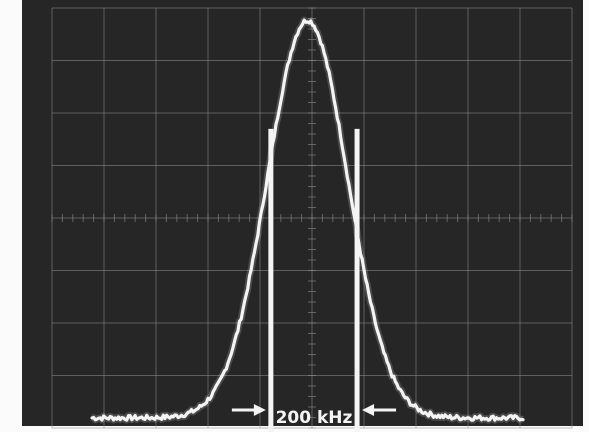 This screenshot has height=432, width=589. Describe the element at coordinates (314, 418) in the screenshot. I see `span-label: 200 kHz` at that location.